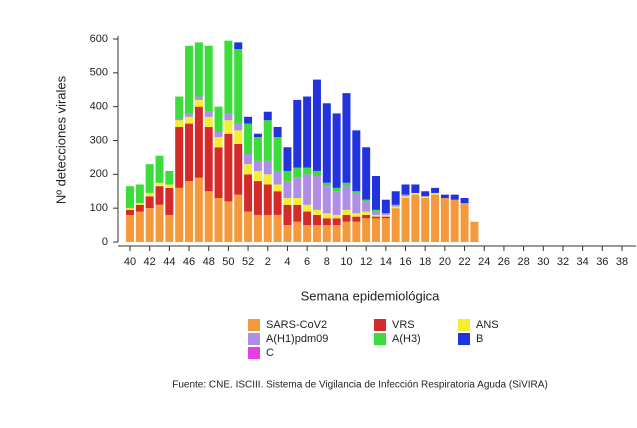  Describe the element at coordinates (99, 140) in the screenshot. I see `y-tick-label: 300` at that location.